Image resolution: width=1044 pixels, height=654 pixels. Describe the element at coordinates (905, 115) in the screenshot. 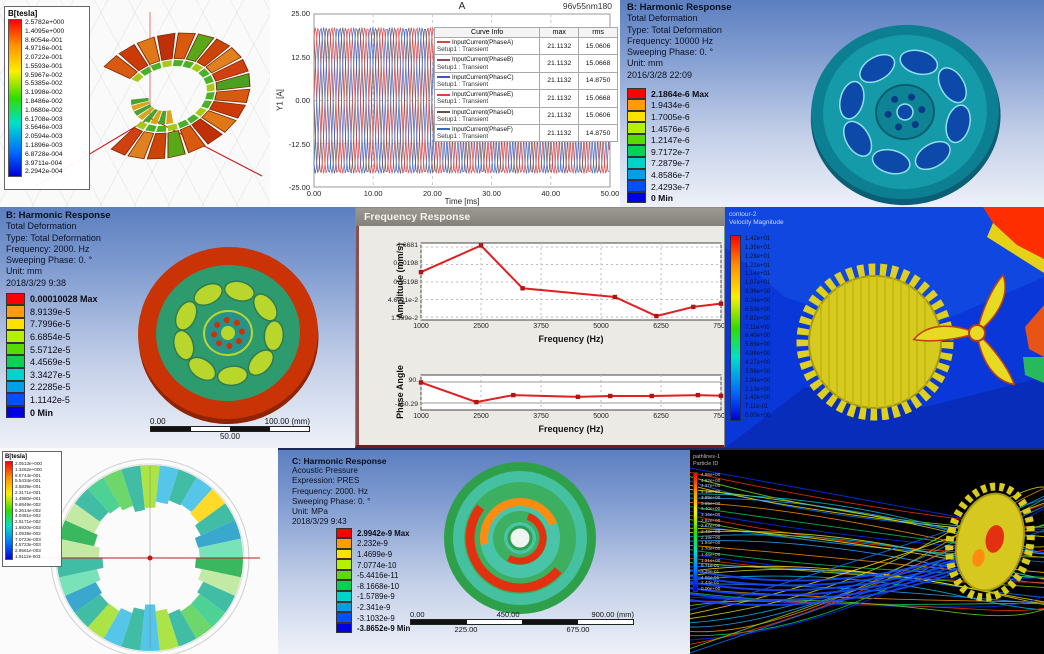

I see `flywheel-render` at that location.